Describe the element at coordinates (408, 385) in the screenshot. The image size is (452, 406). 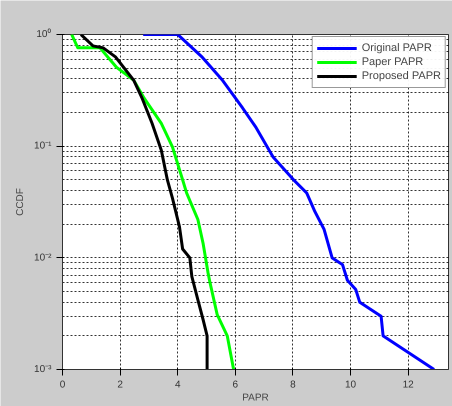
I see `x-tick-label: 12` at that location.